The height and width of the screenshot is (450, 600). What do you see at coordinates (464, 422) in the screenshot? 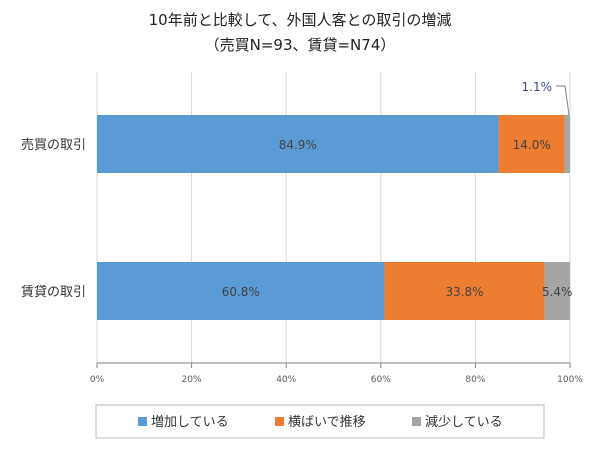
I see `legend-label: 減少している` at bounding box center [464, 422].